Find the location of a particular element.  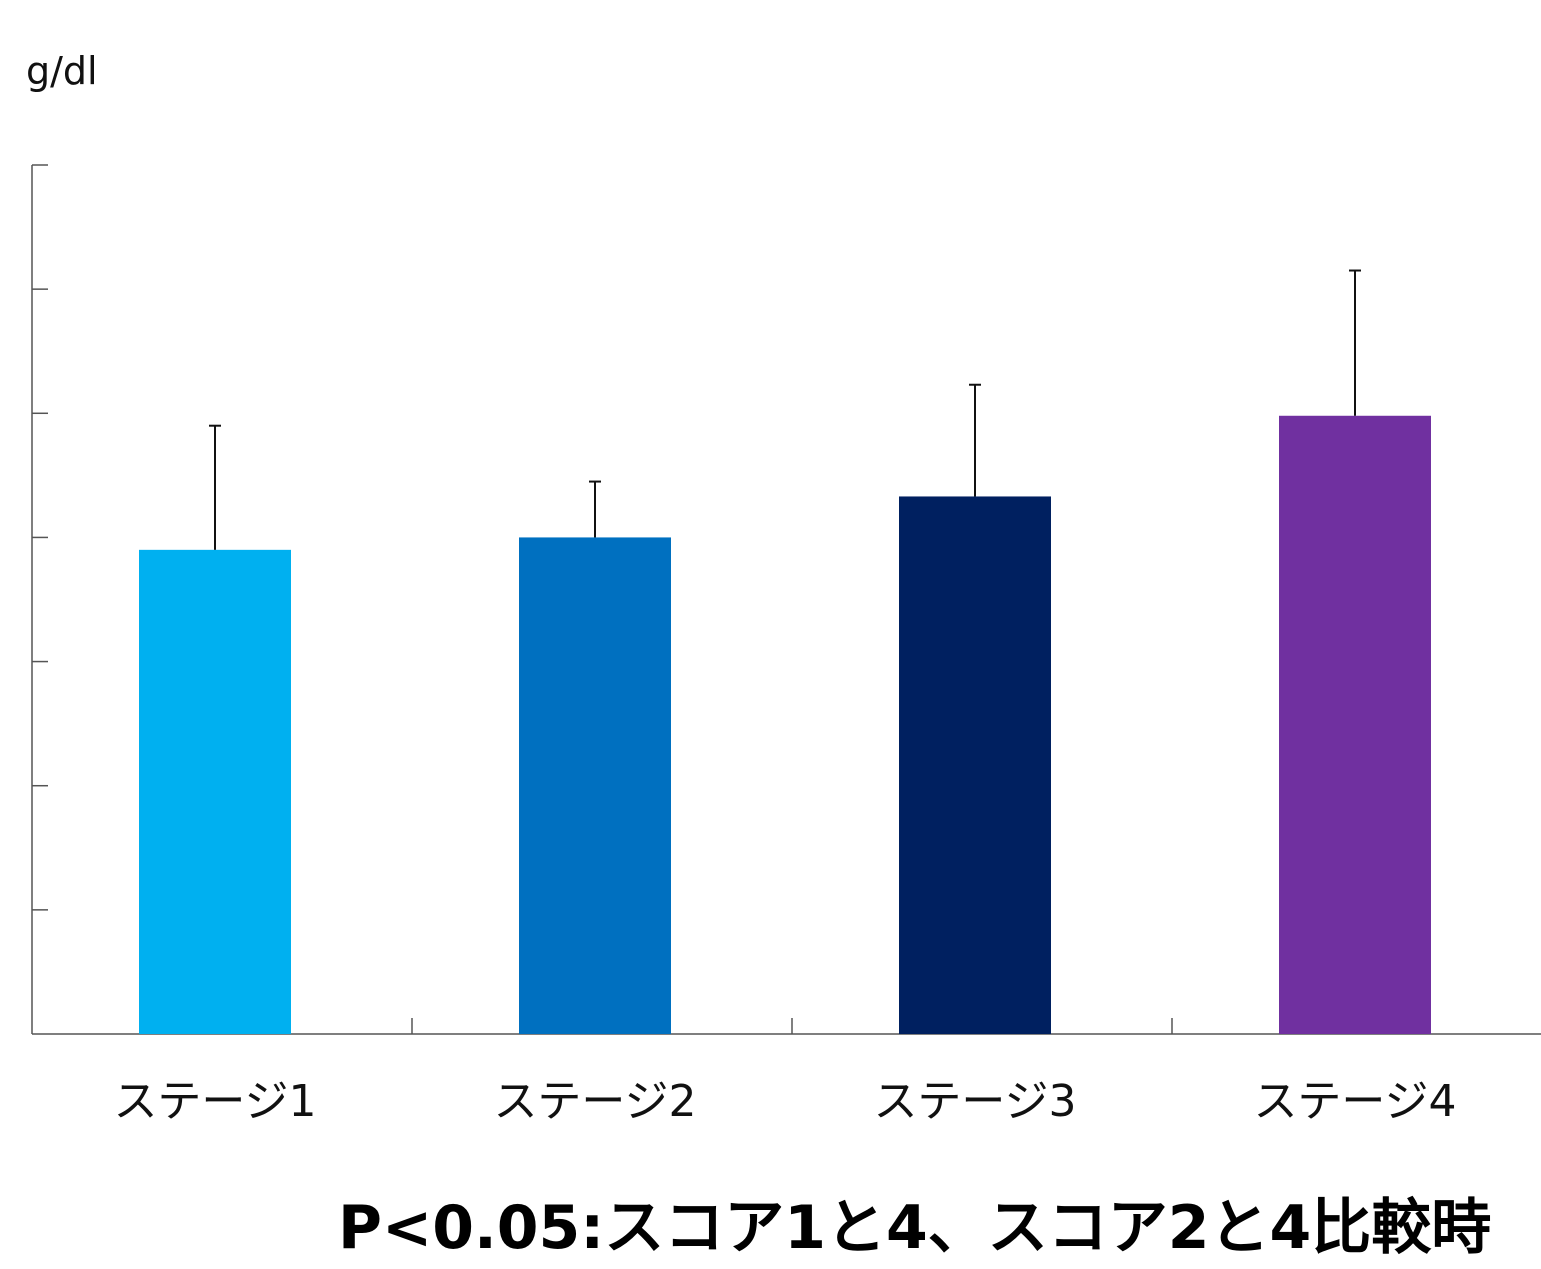

x-tick-label: ステージ2 is located at coordinates (594, 1101).